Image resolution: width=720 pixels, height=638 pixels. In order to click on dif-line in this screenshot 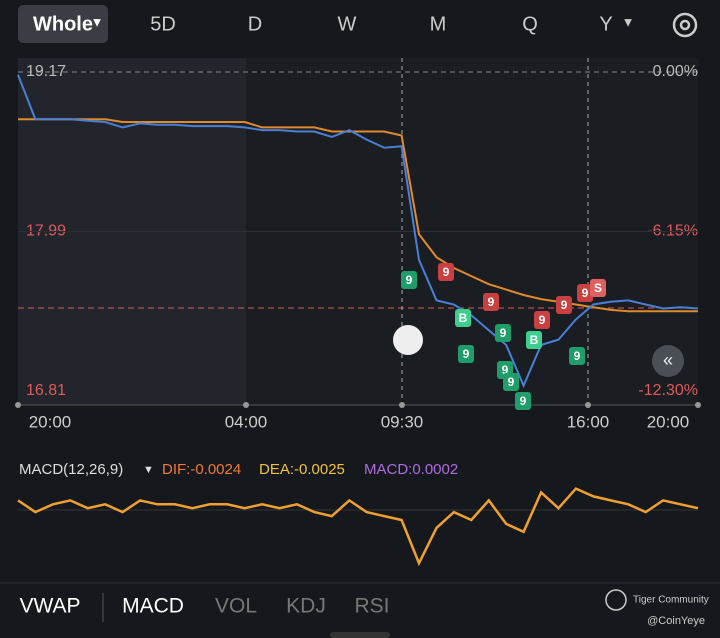, I will do `click(358, 527)`.